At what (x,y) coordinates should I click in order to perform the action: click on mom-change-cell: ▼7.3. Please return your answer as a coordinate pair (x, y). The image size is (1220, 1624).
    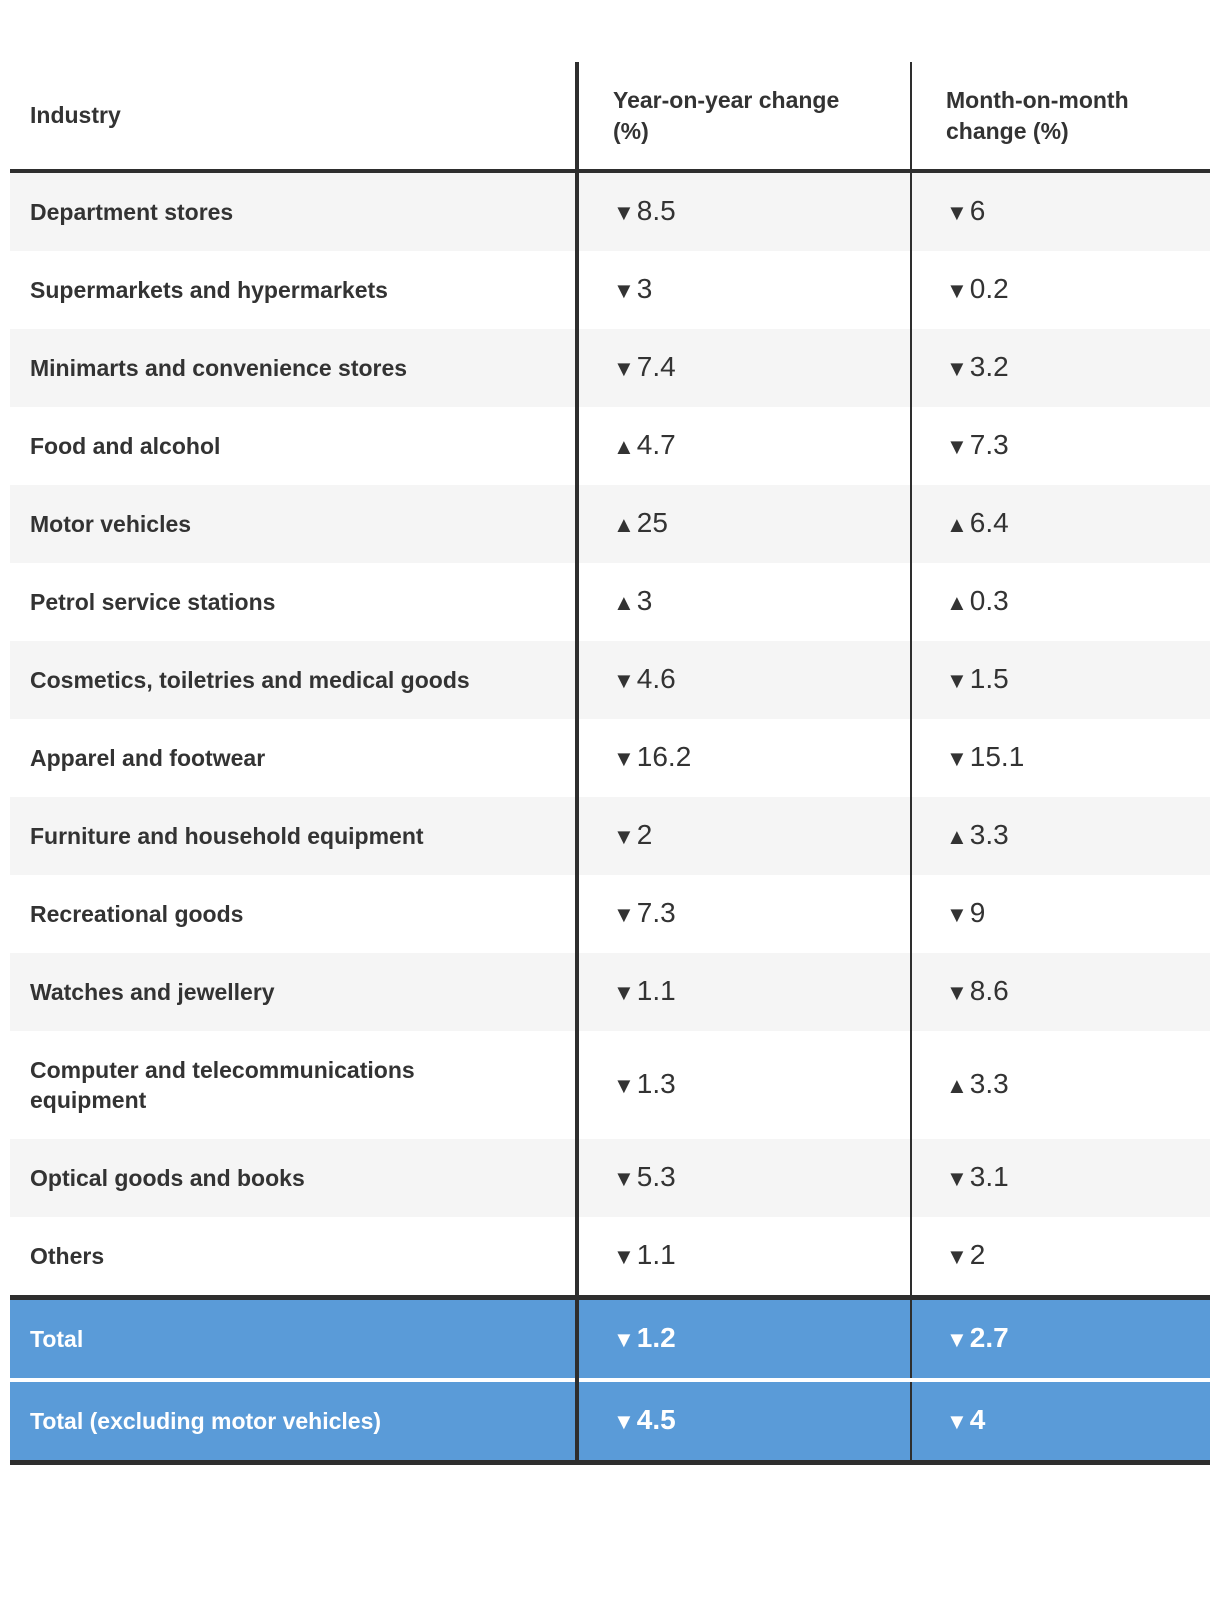
    Looking at the image, I should click on (1060, 446).